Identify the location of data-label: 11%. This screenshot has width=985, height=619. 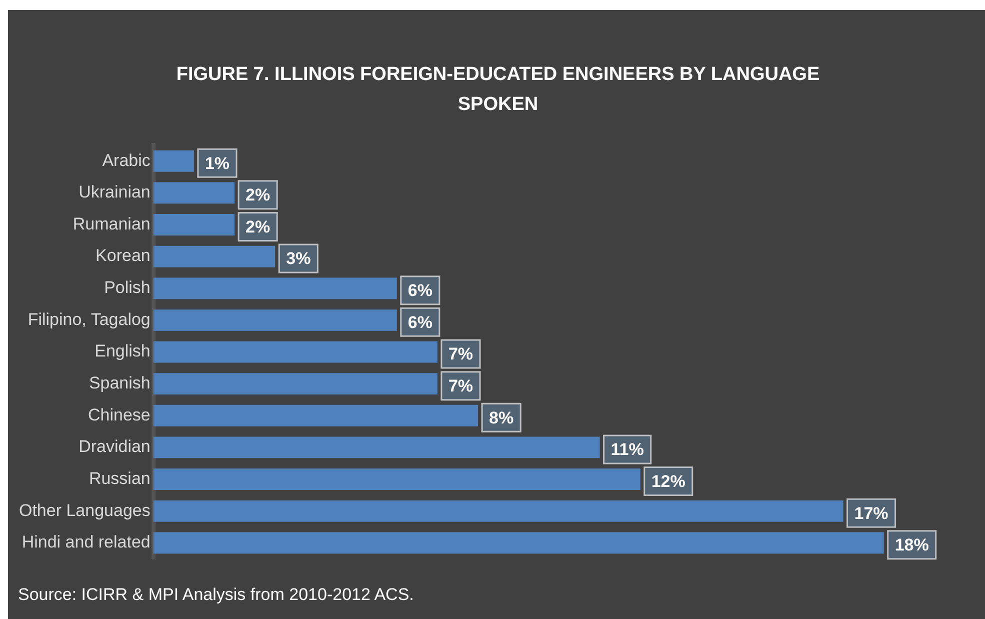
(627, 450).